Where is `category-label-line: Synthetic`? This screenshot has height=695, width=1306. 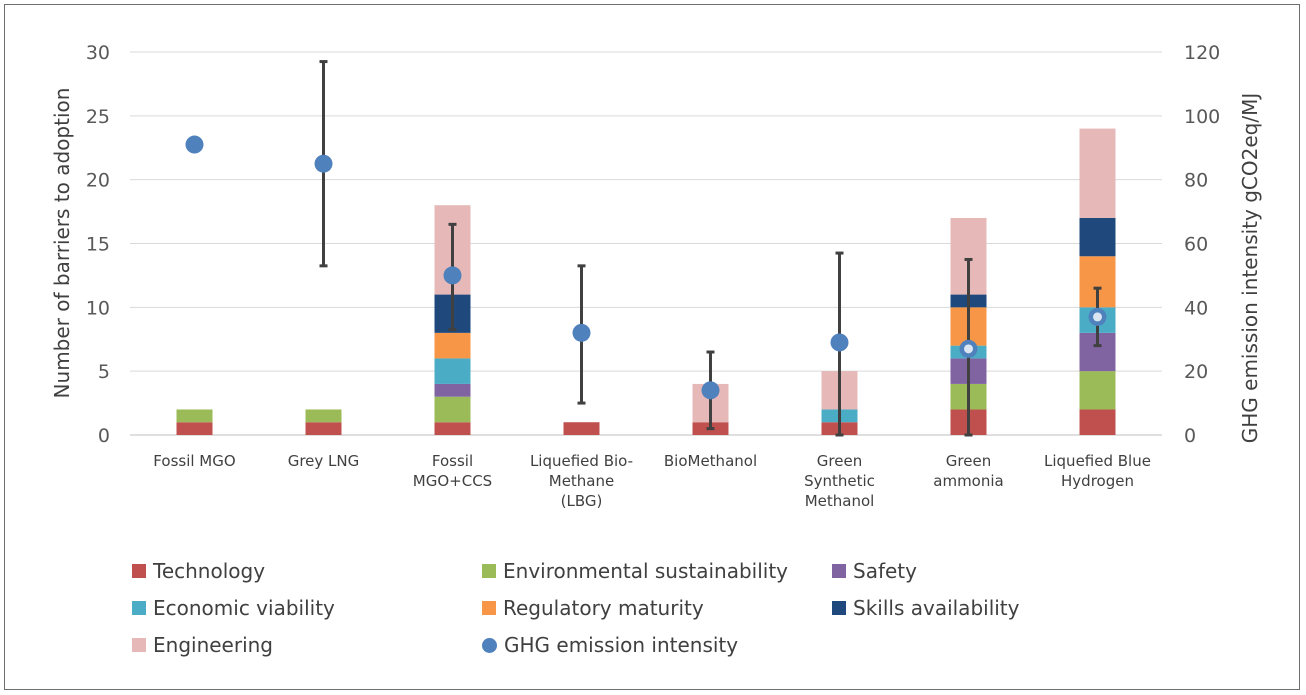 category-label-line: Synthetic is located at coordinates (839, 481).